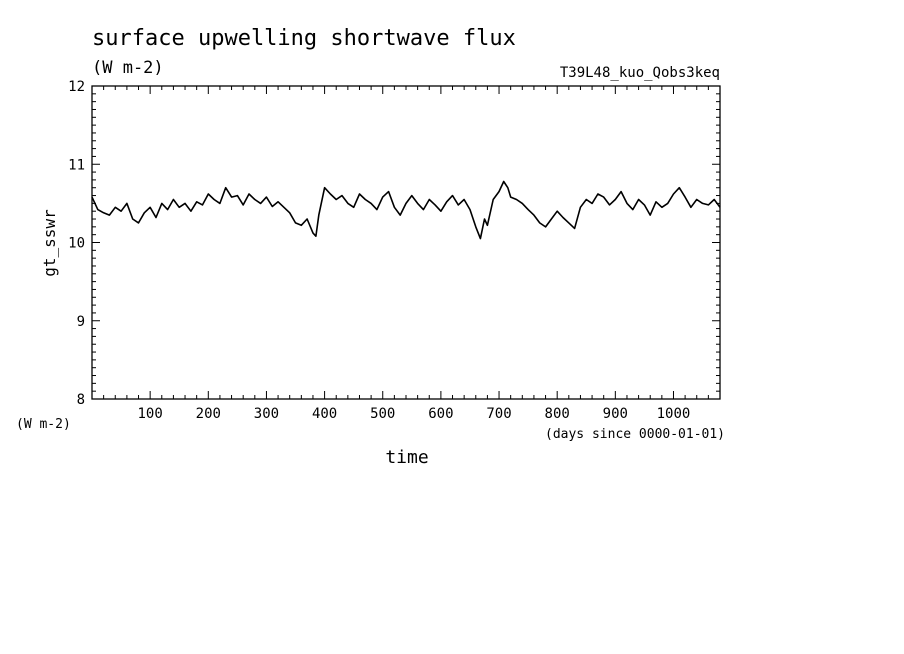  Describe the element at coordinates (81, 400) in the screenshot. I see `y-tick-label: 8` at that location.